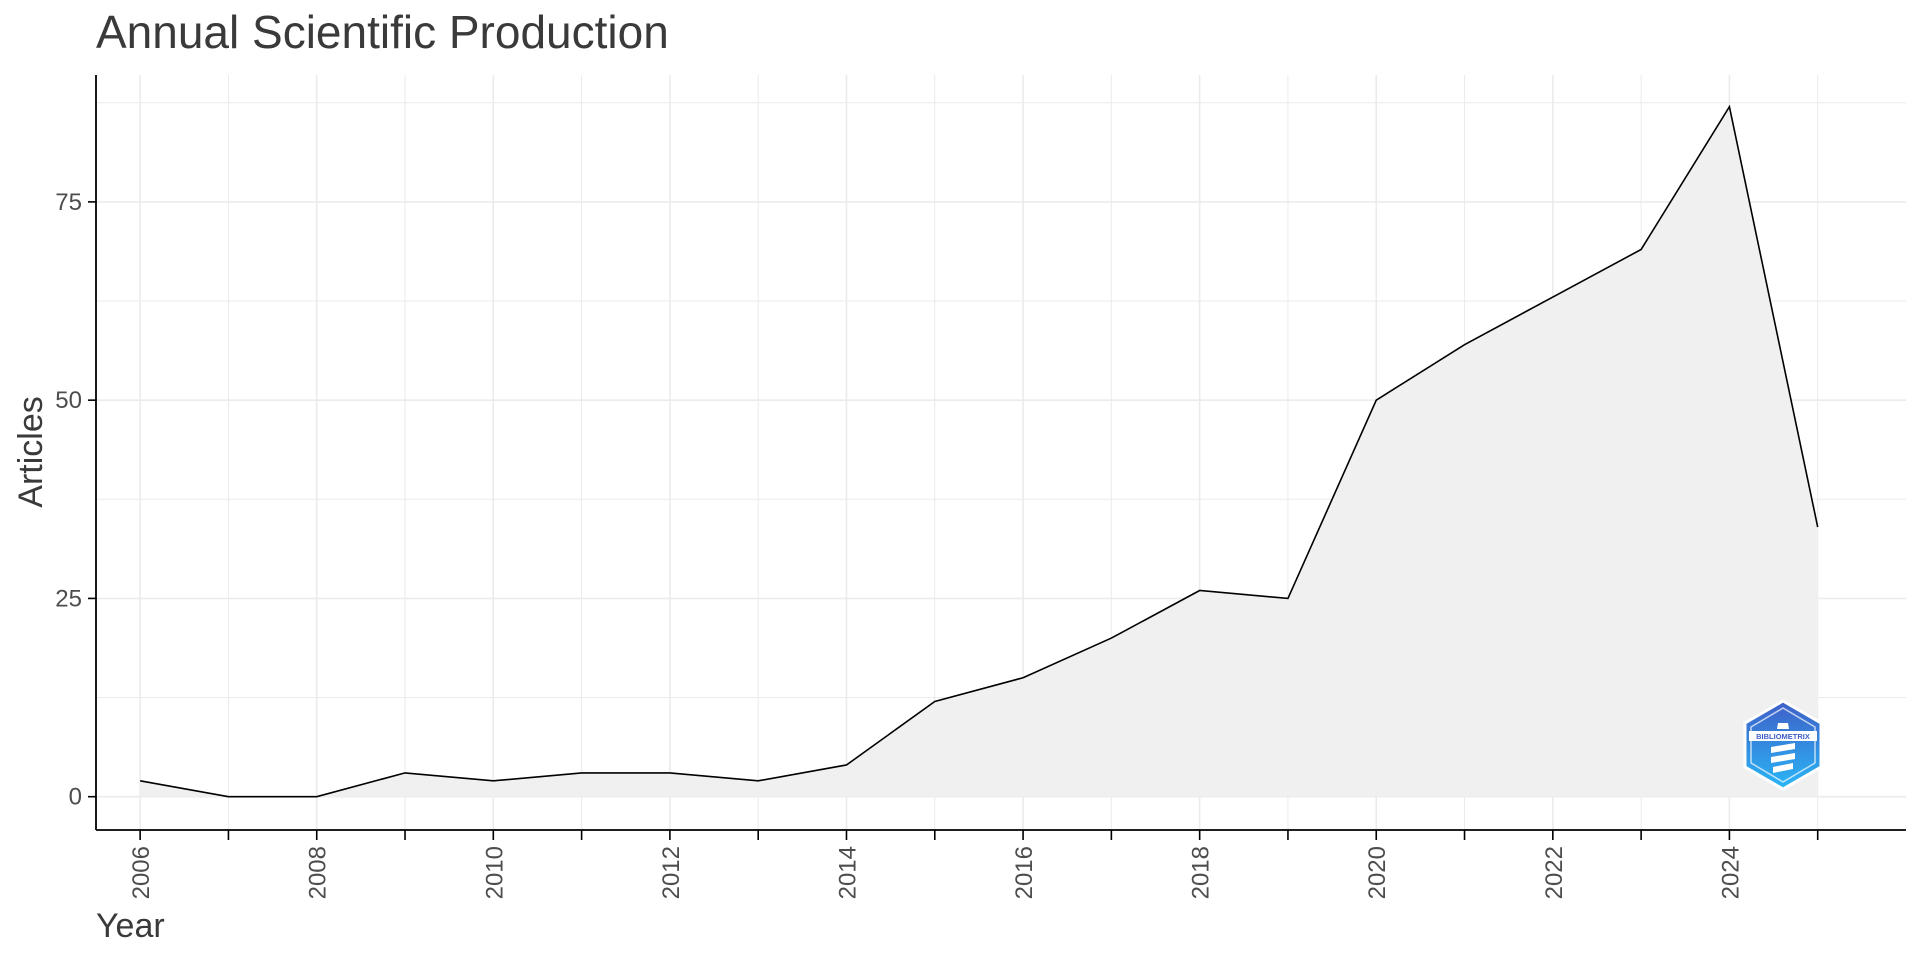  What do you see at coordinates (130, 926) in the screenshot?
I see `x-axis-title: Year` at bounding box center [130, 926].